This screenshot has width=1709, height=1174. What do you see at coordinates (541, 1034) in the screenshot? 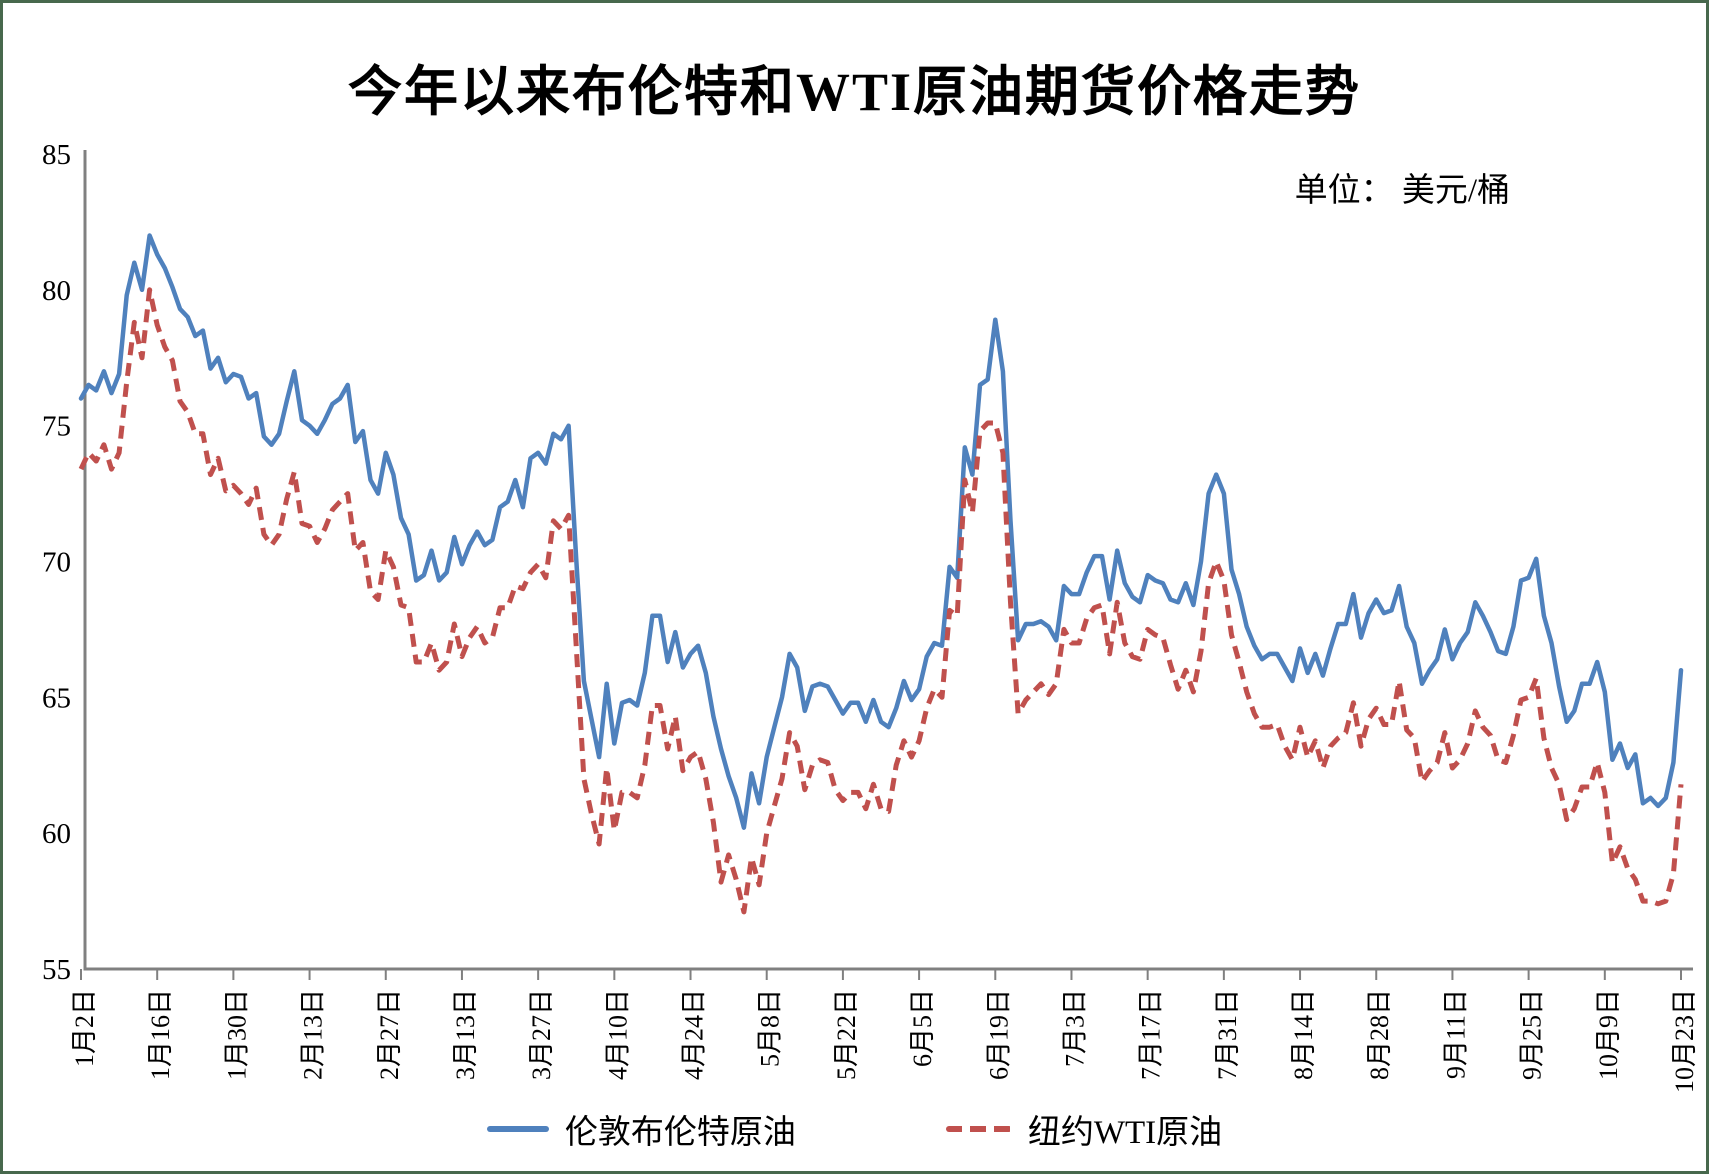
I see `x-axis-tick-label: 3月27日` at bounding box center [541, 1034].